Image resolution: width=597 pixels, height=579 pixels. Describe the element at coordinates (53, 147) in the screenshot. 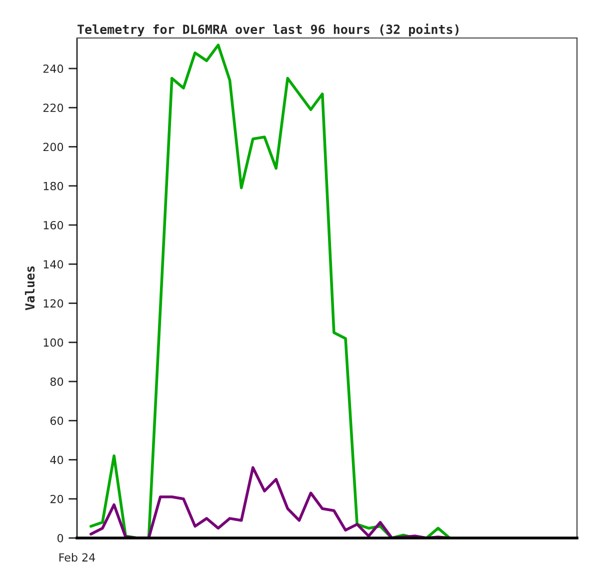

I see `y-tick-label: 200` at that location.